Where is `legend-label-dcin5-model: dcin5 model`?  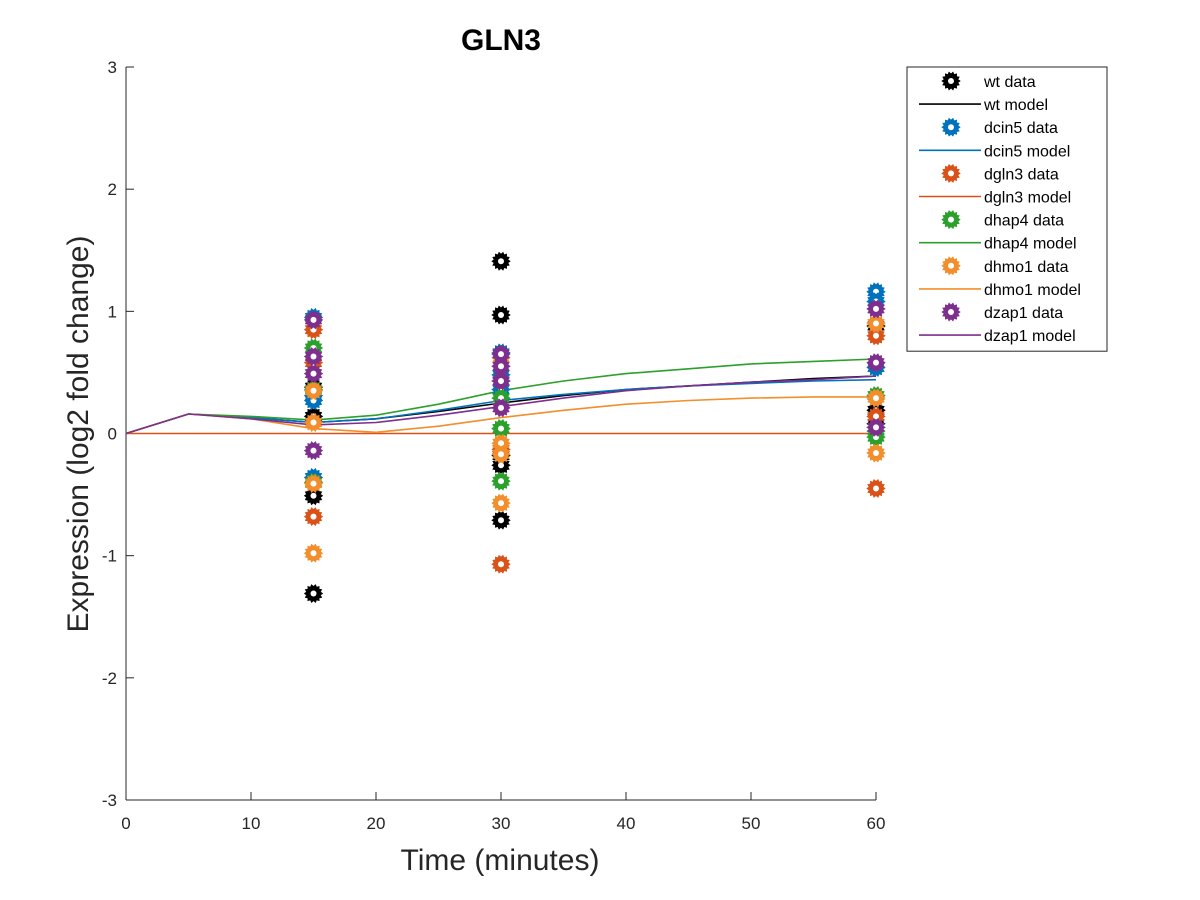
legend-label-dcin5-model: dcin5 model is located at coordinates (1027, 151).